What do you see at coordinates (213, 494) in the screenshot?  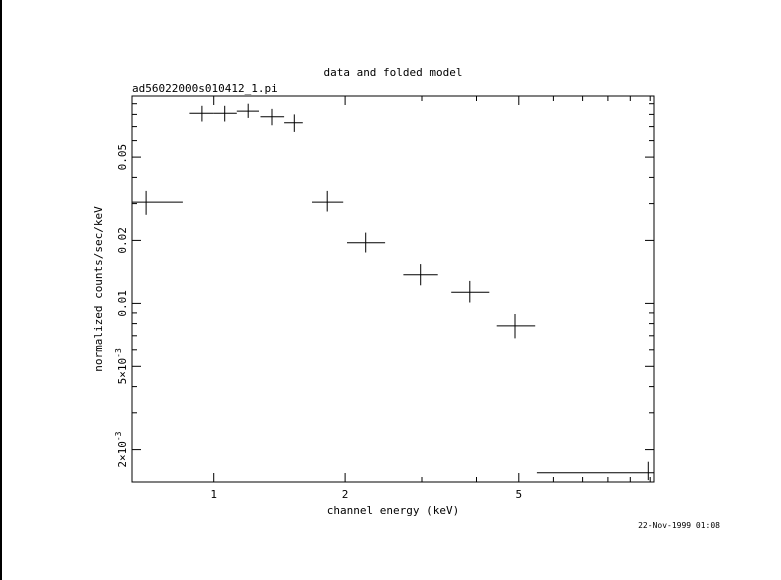 I see `x-tick-label: 1` at bounding box center [213, 494].